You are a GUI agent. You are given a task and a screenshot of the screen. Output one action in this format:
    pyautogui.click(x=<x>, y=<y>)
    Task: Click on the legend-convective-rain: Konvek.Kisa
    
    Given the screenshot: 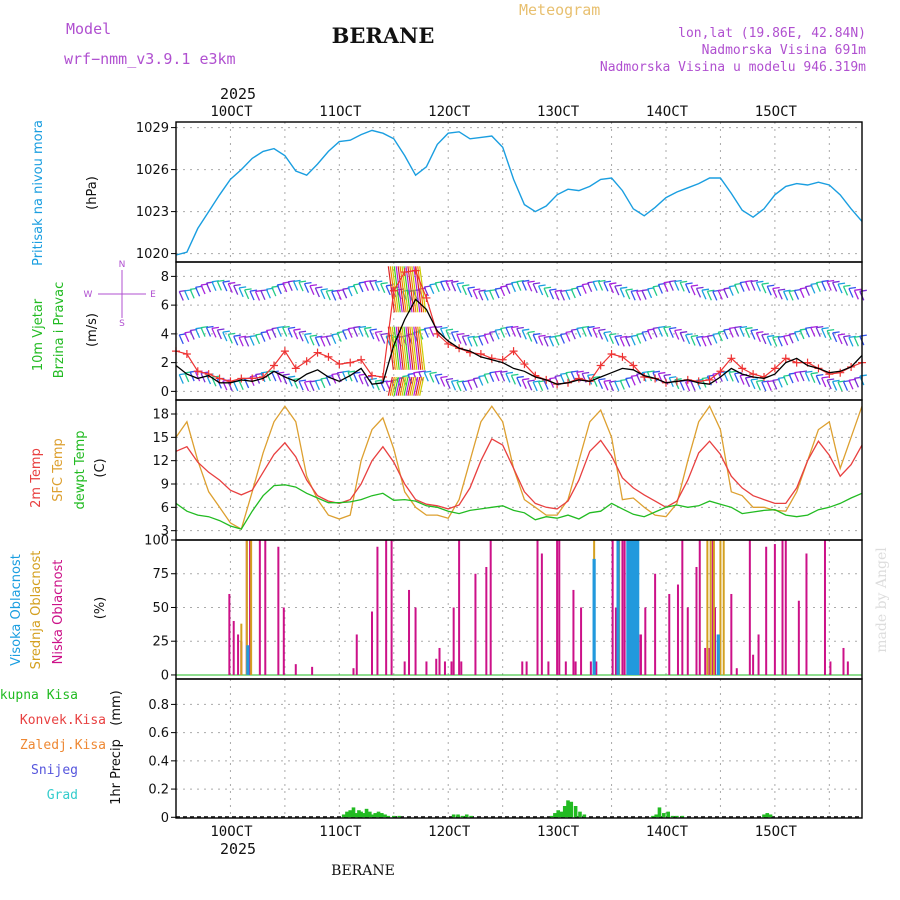 What is the action you would take?
    pyautogui.click(x=63, y=720)
    